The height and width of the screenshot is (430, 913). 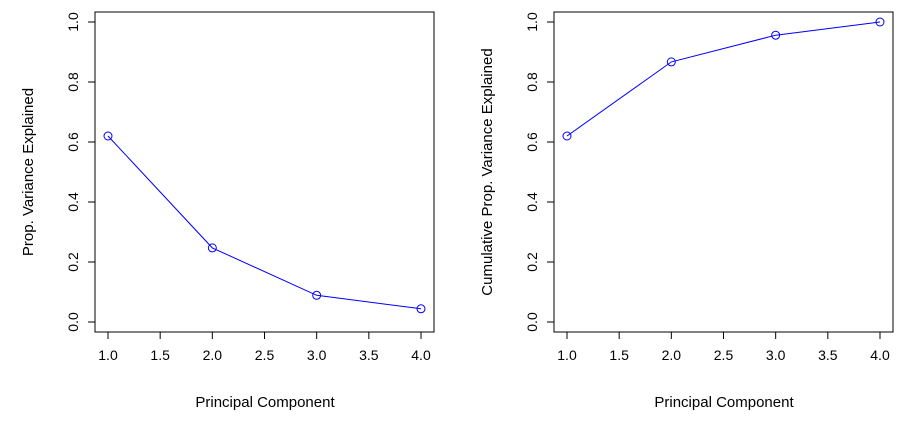 I want to click on y-axis-label: Cumulative Prop. Variance Explained, so click(x=487, y=171).